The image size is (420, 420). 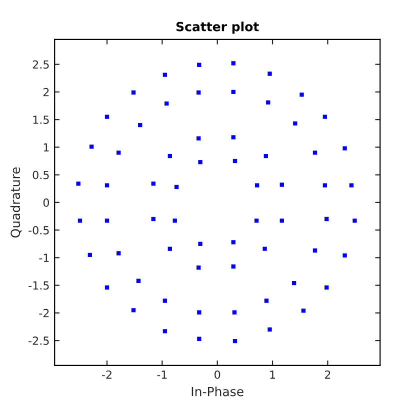 I want to click on y-tick-label: -2, so click(x=44, y=313).